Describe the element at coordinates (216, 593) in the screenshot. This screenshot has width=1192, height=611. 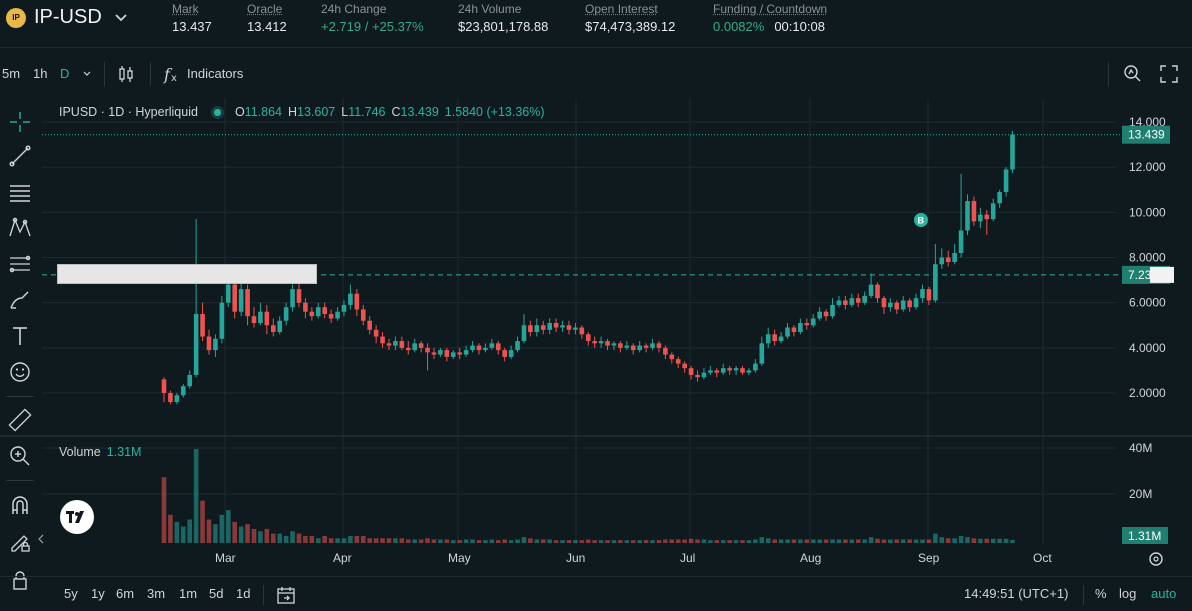
I see `range-5d: 5d` at that location.